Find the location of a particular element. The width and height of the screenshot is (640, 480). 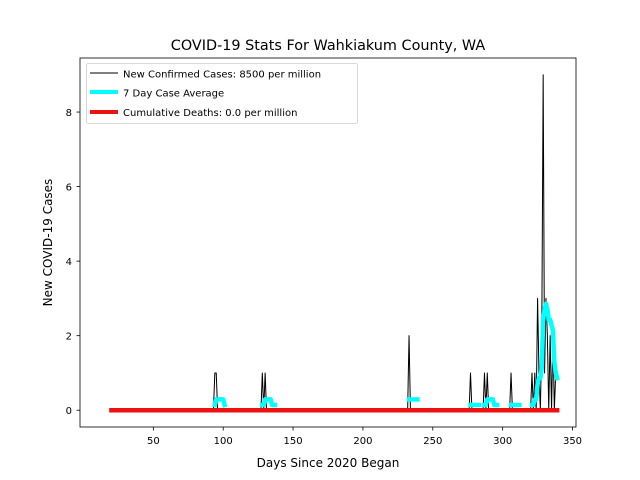

chart-title: COVID-19 Stats For Wahkiakum County, WA is located at coordinates (328, 46).